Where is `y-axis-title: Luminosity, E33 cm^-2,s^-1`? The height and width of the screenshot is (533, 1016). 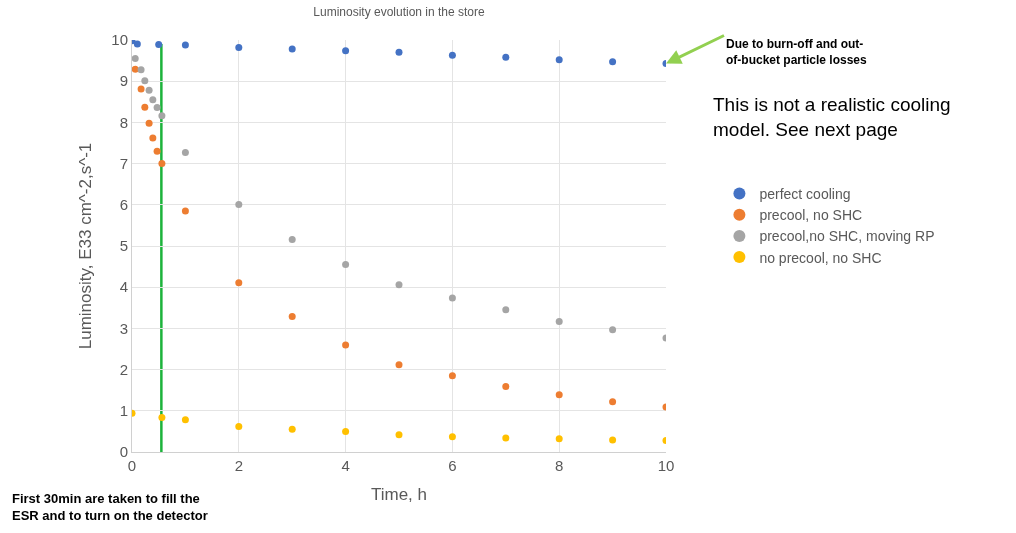 y-axis-title: Luminosity, E33 cm^-2,s^-1 is located at coordinates (85, 246).